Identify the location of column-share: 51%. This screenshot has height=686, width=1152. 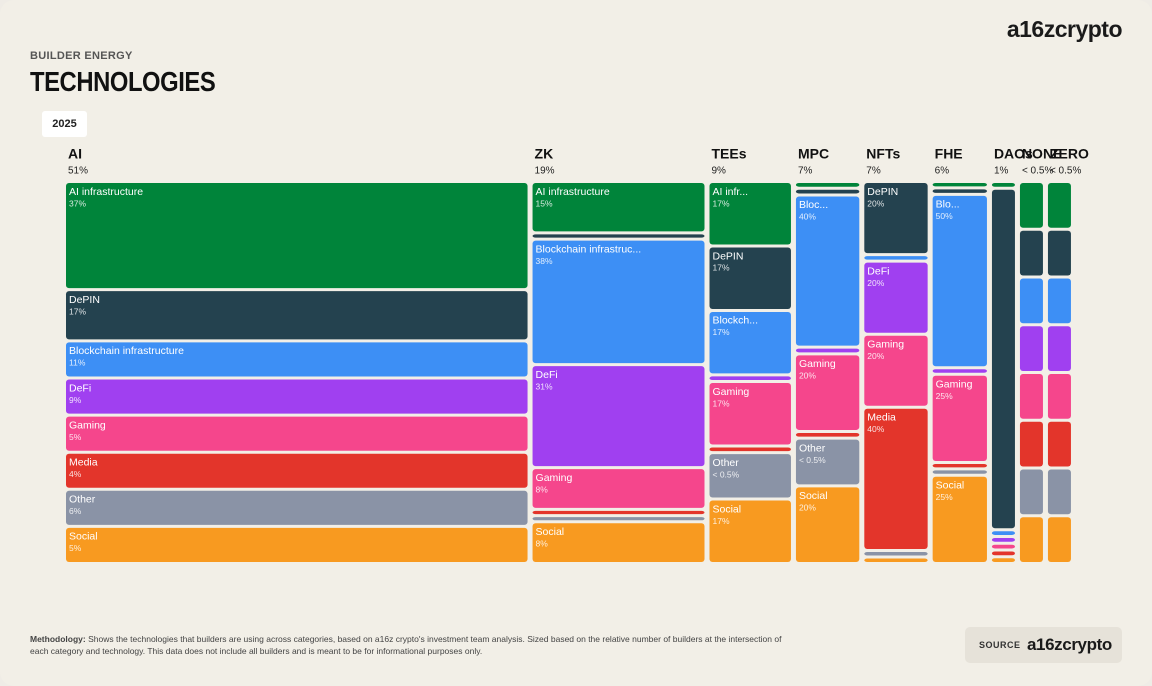
(78, 171).